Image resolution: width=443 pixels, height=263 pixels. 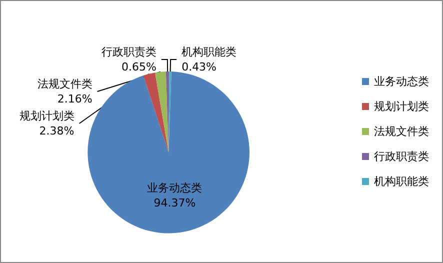 I want to click on legend-label: 行政职责类, so click(x=401, y=156).